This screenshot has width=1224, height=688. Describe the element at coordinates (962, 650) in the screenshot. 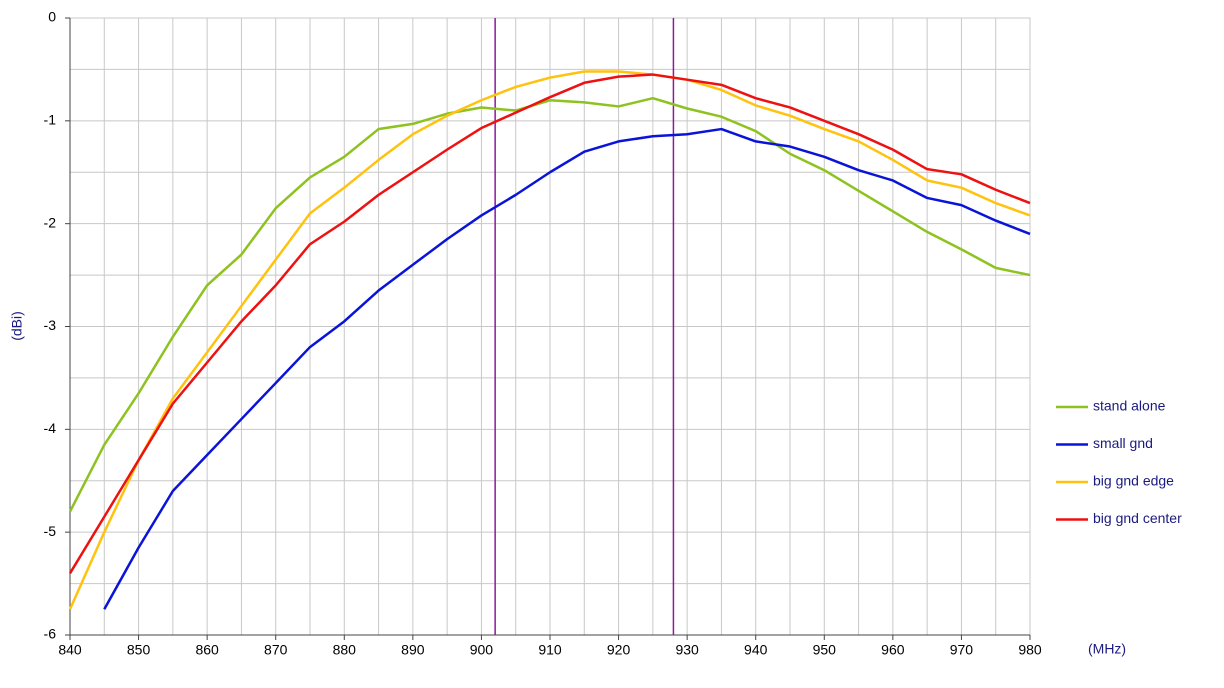

I see `x-tick-label: 970` at that location.